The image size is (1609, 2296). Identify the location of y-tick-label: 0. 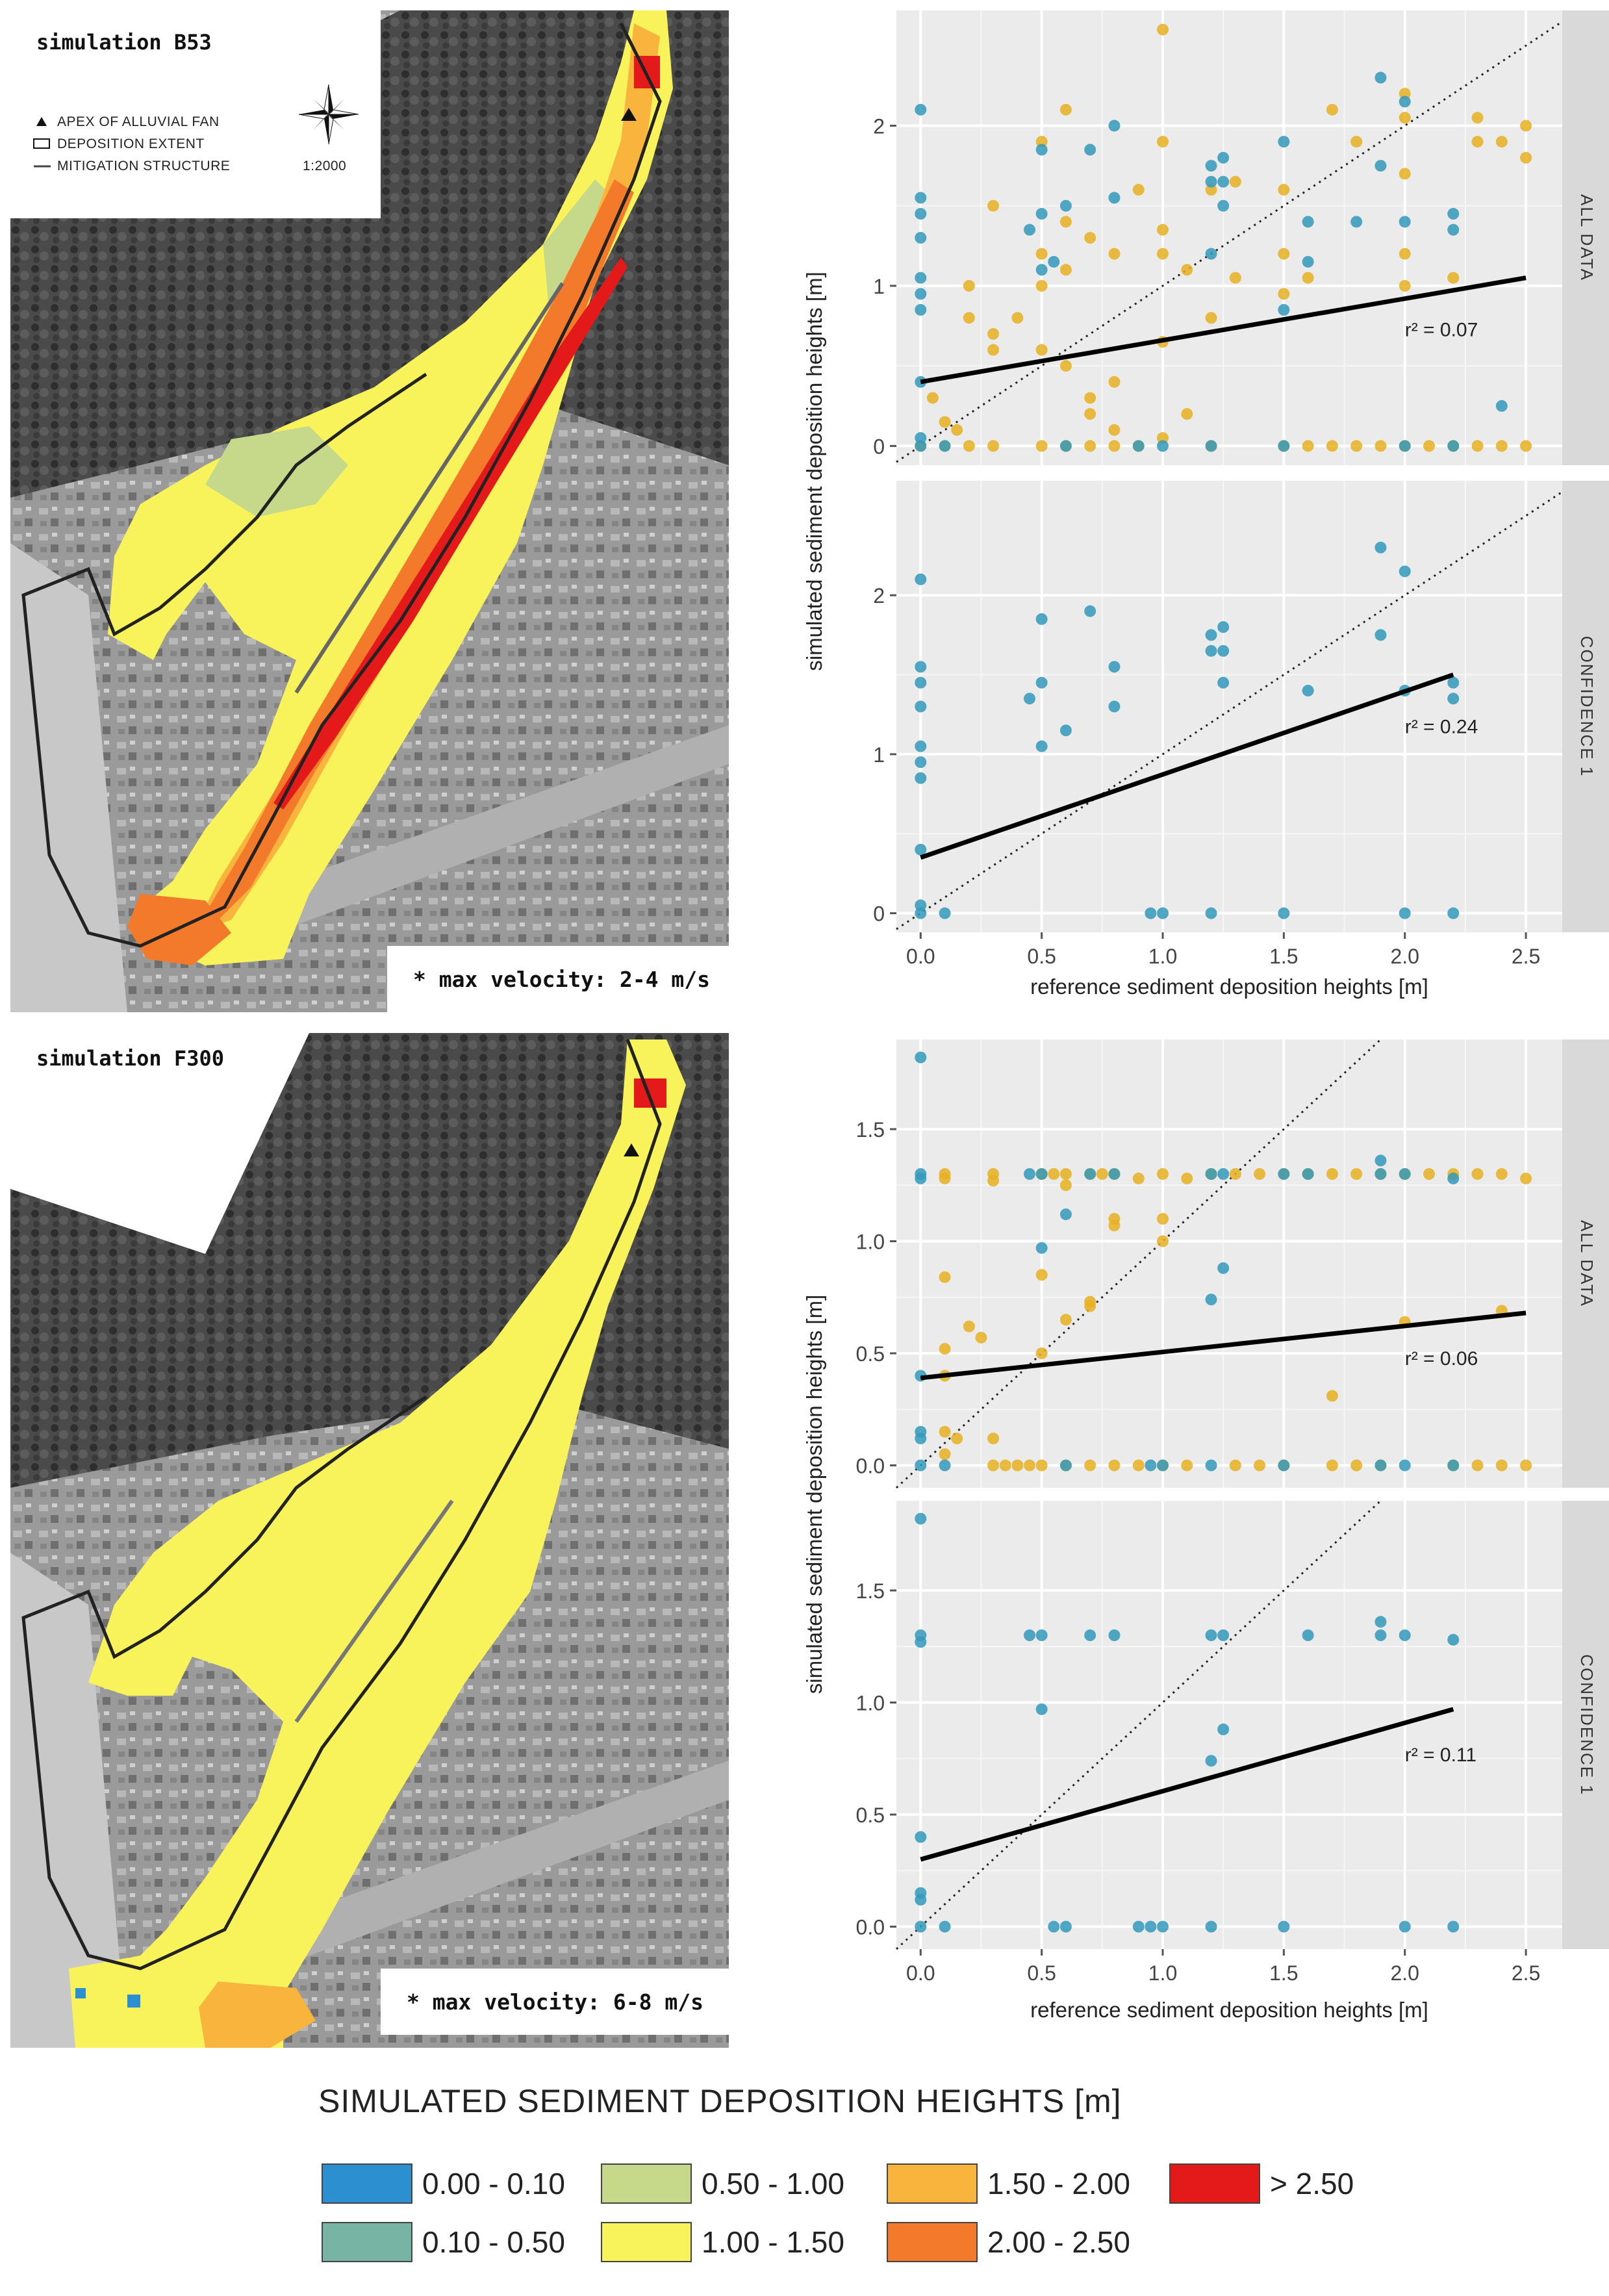
(879, 914).